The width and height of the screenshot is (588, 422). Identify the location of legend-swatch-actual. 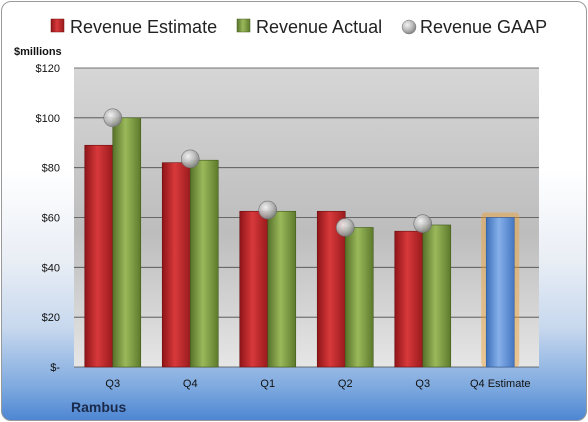
(243, 25).